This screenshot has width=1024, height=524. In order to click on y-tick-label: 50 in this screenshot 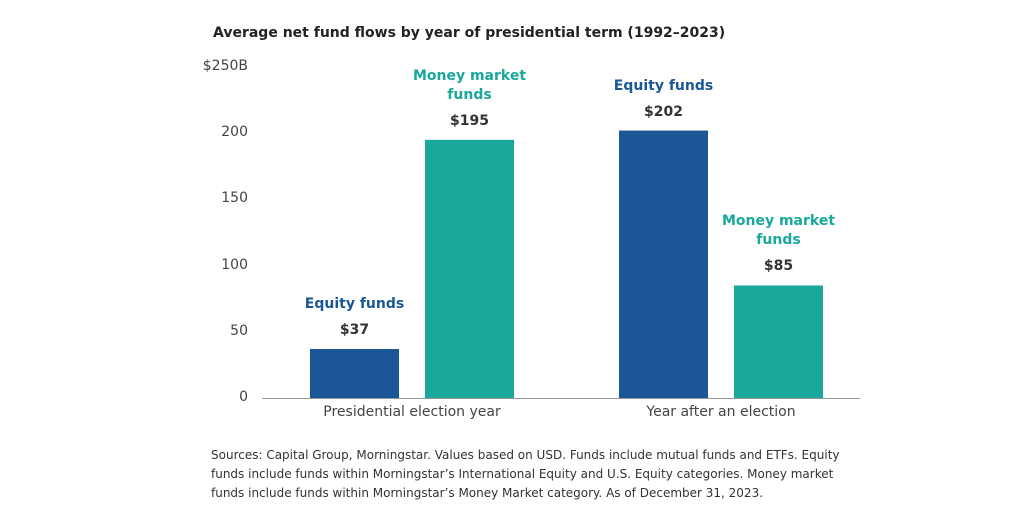, I will do `click(239, 330)`.